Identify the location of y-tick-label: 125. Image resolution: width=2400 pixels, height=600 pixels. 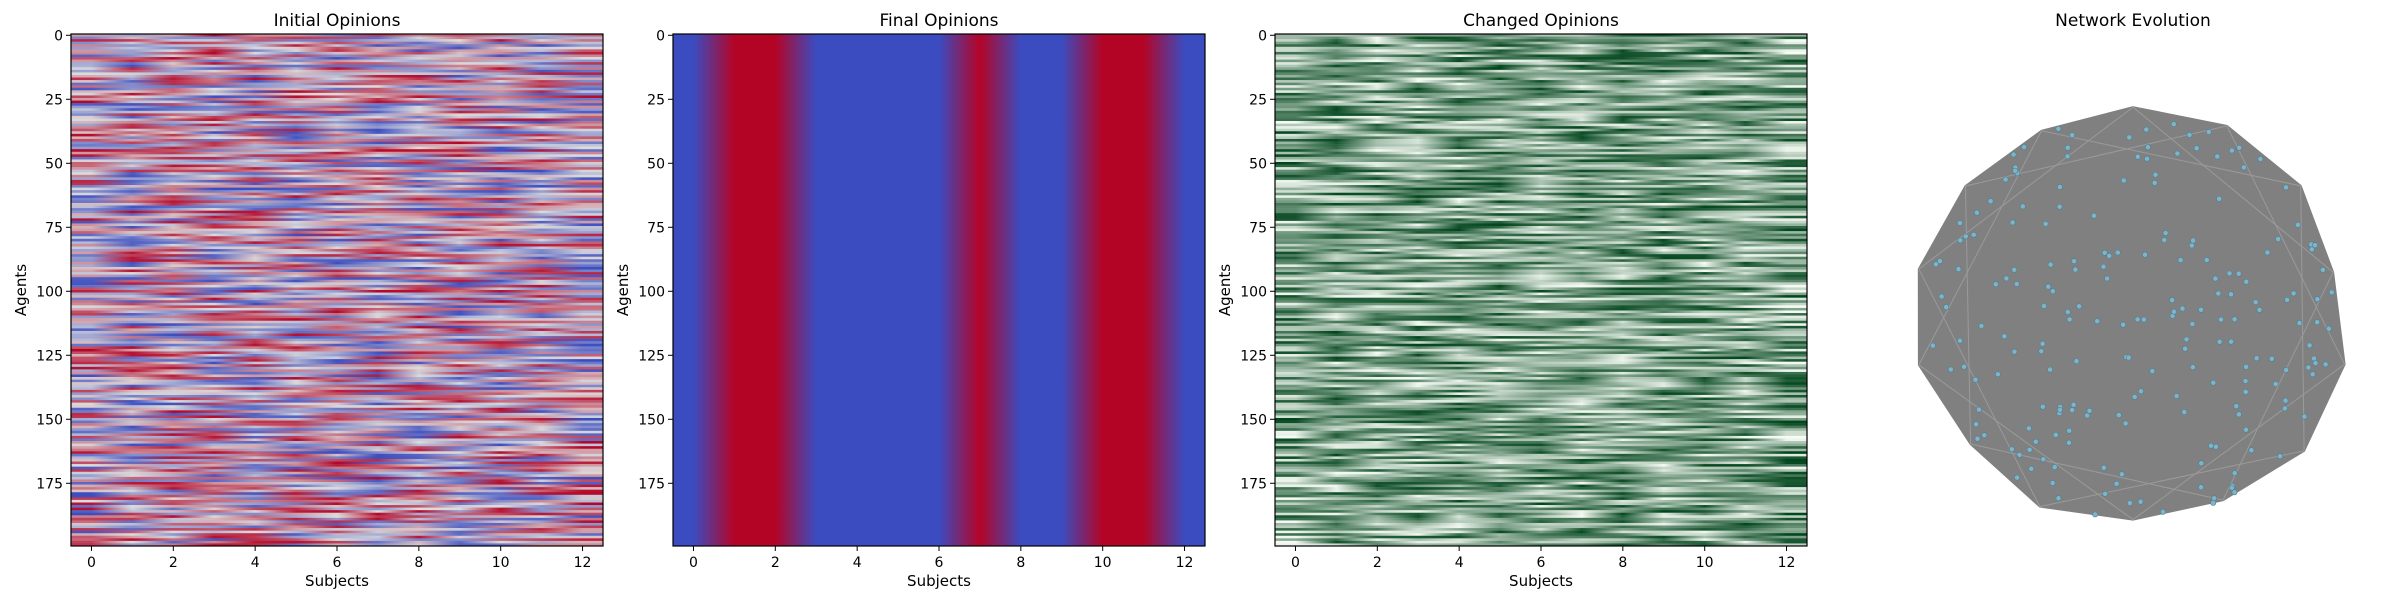
(1253, 356).